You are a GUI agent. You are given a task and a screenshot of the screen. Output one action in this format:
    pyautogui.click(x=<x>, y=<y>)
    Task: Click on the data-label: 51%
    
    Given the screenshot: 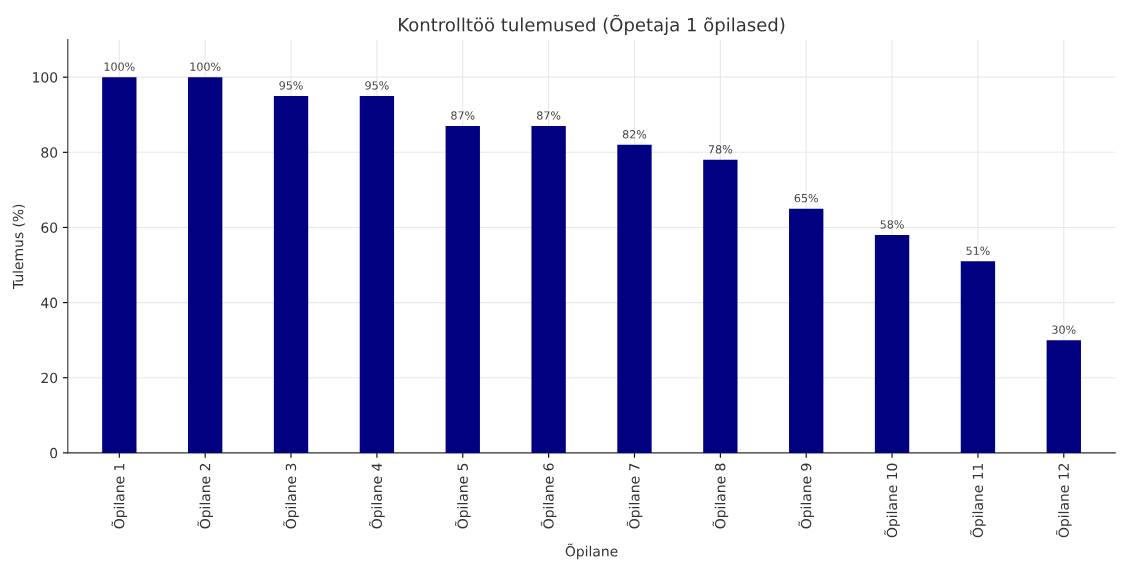 What is the action you would take?
    pyautogui.click(x=978, y=250)
    